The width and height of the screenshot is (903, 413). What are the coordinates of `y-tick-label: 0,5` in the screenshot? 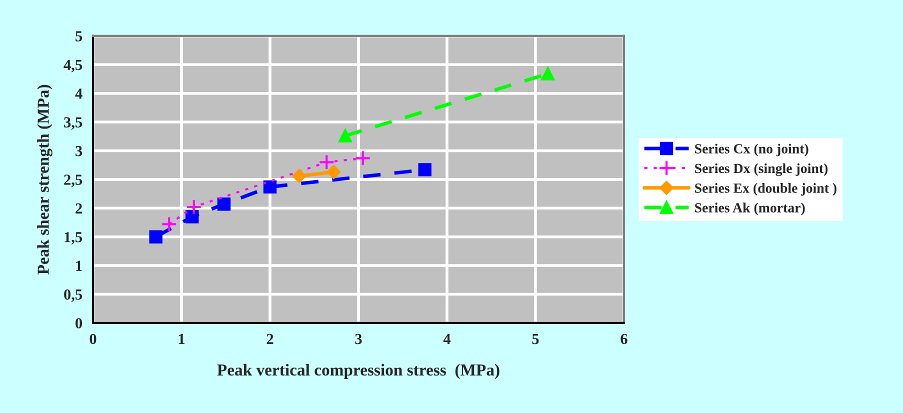 It's located at (73, 295).